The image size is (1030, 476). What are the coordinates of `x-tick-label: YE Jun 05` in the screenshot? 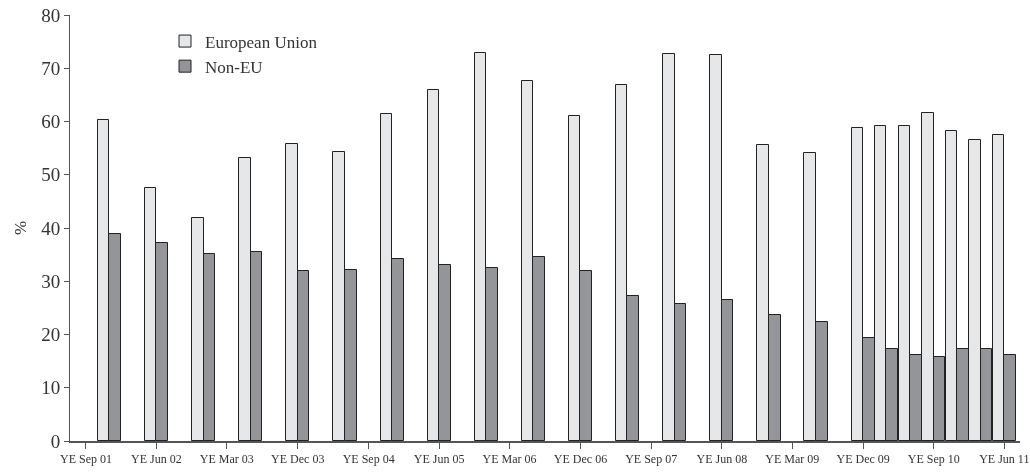 It's located at (439, 459).